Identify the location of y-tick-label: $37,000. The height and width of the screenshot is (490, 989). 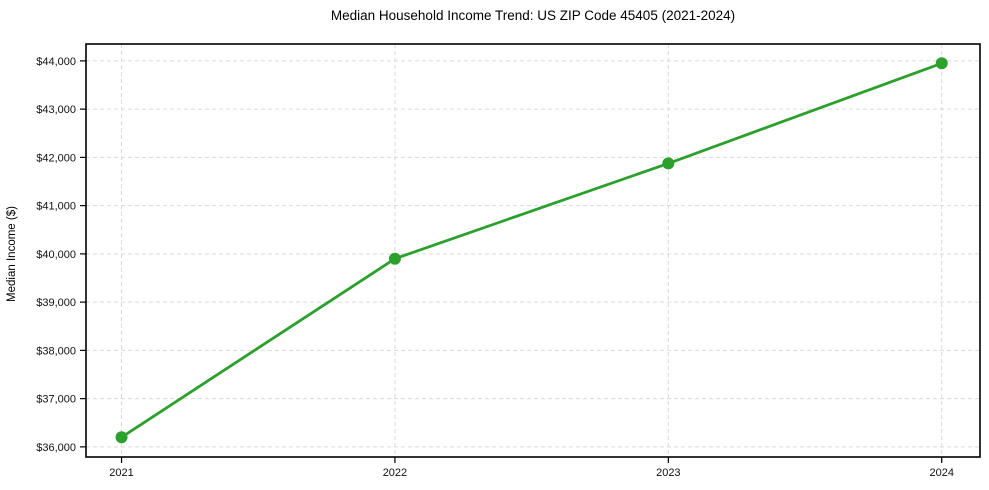
(56, 400).